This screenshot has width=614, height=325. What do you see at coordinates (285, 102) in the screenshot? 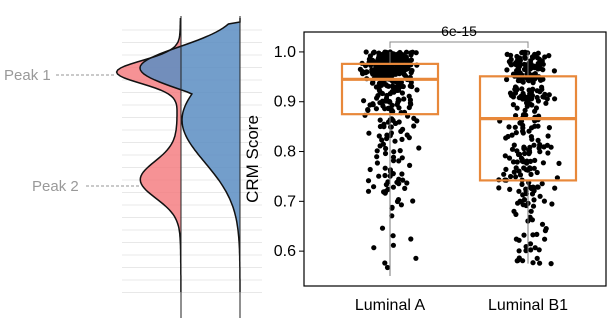
I see `y-tick-label: 0.9` at bounding box center [285, 102].